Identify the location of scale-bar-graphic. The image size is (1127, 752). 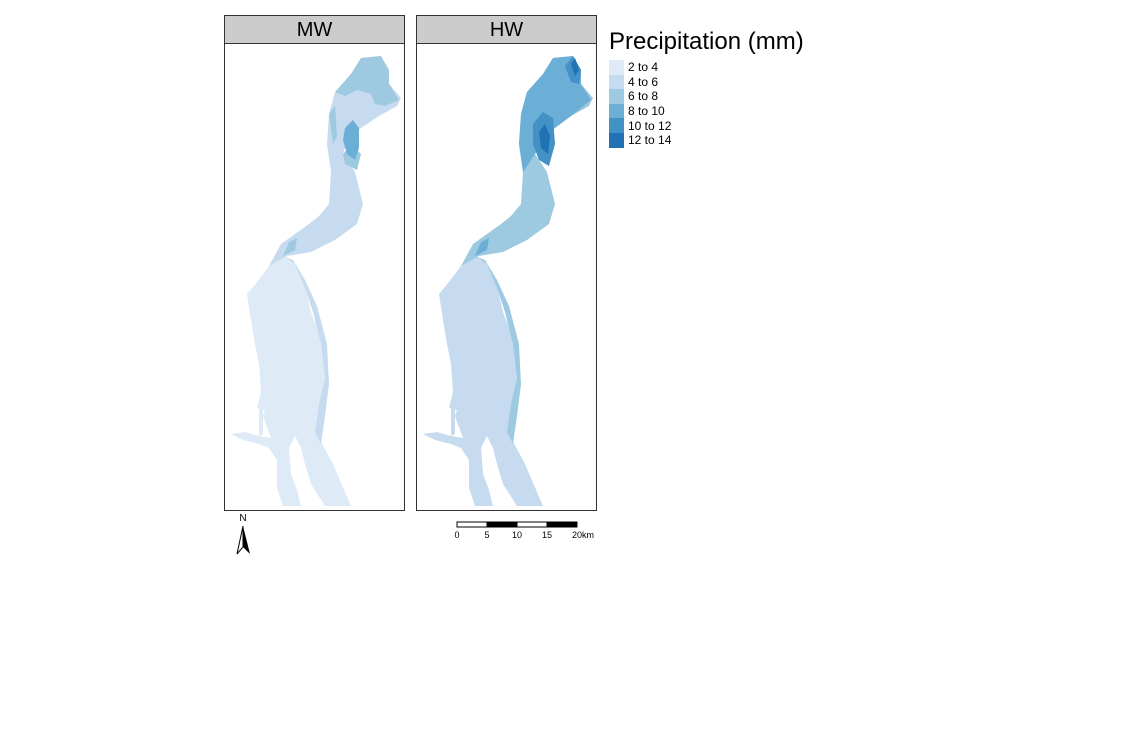
(517, 524).